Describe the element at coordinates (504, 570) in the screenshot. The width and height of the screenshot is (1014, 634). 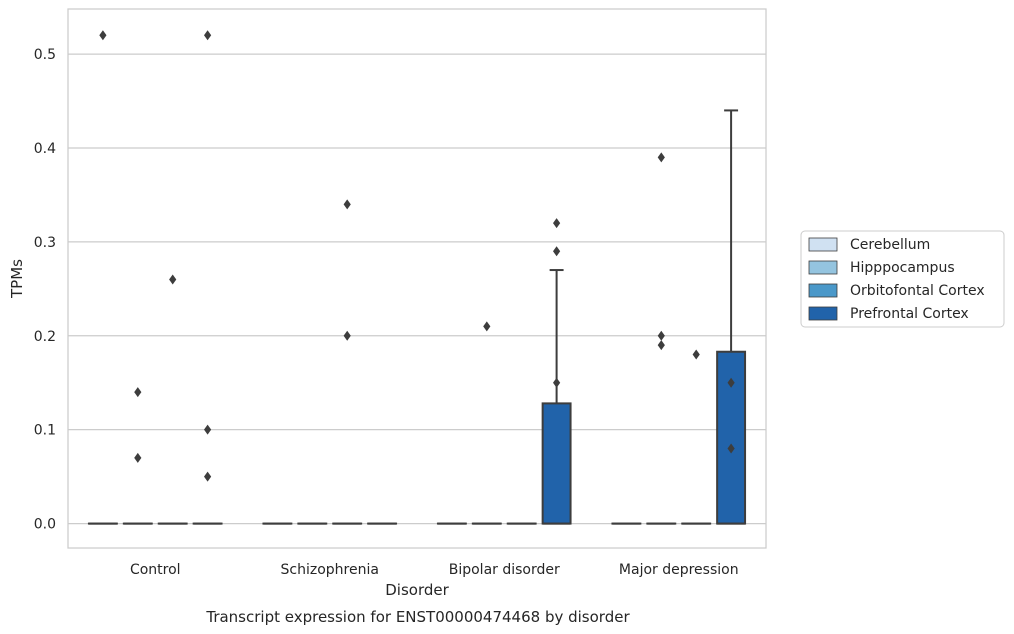
I see `x-tick-label: Bipolar disorder` at that location.